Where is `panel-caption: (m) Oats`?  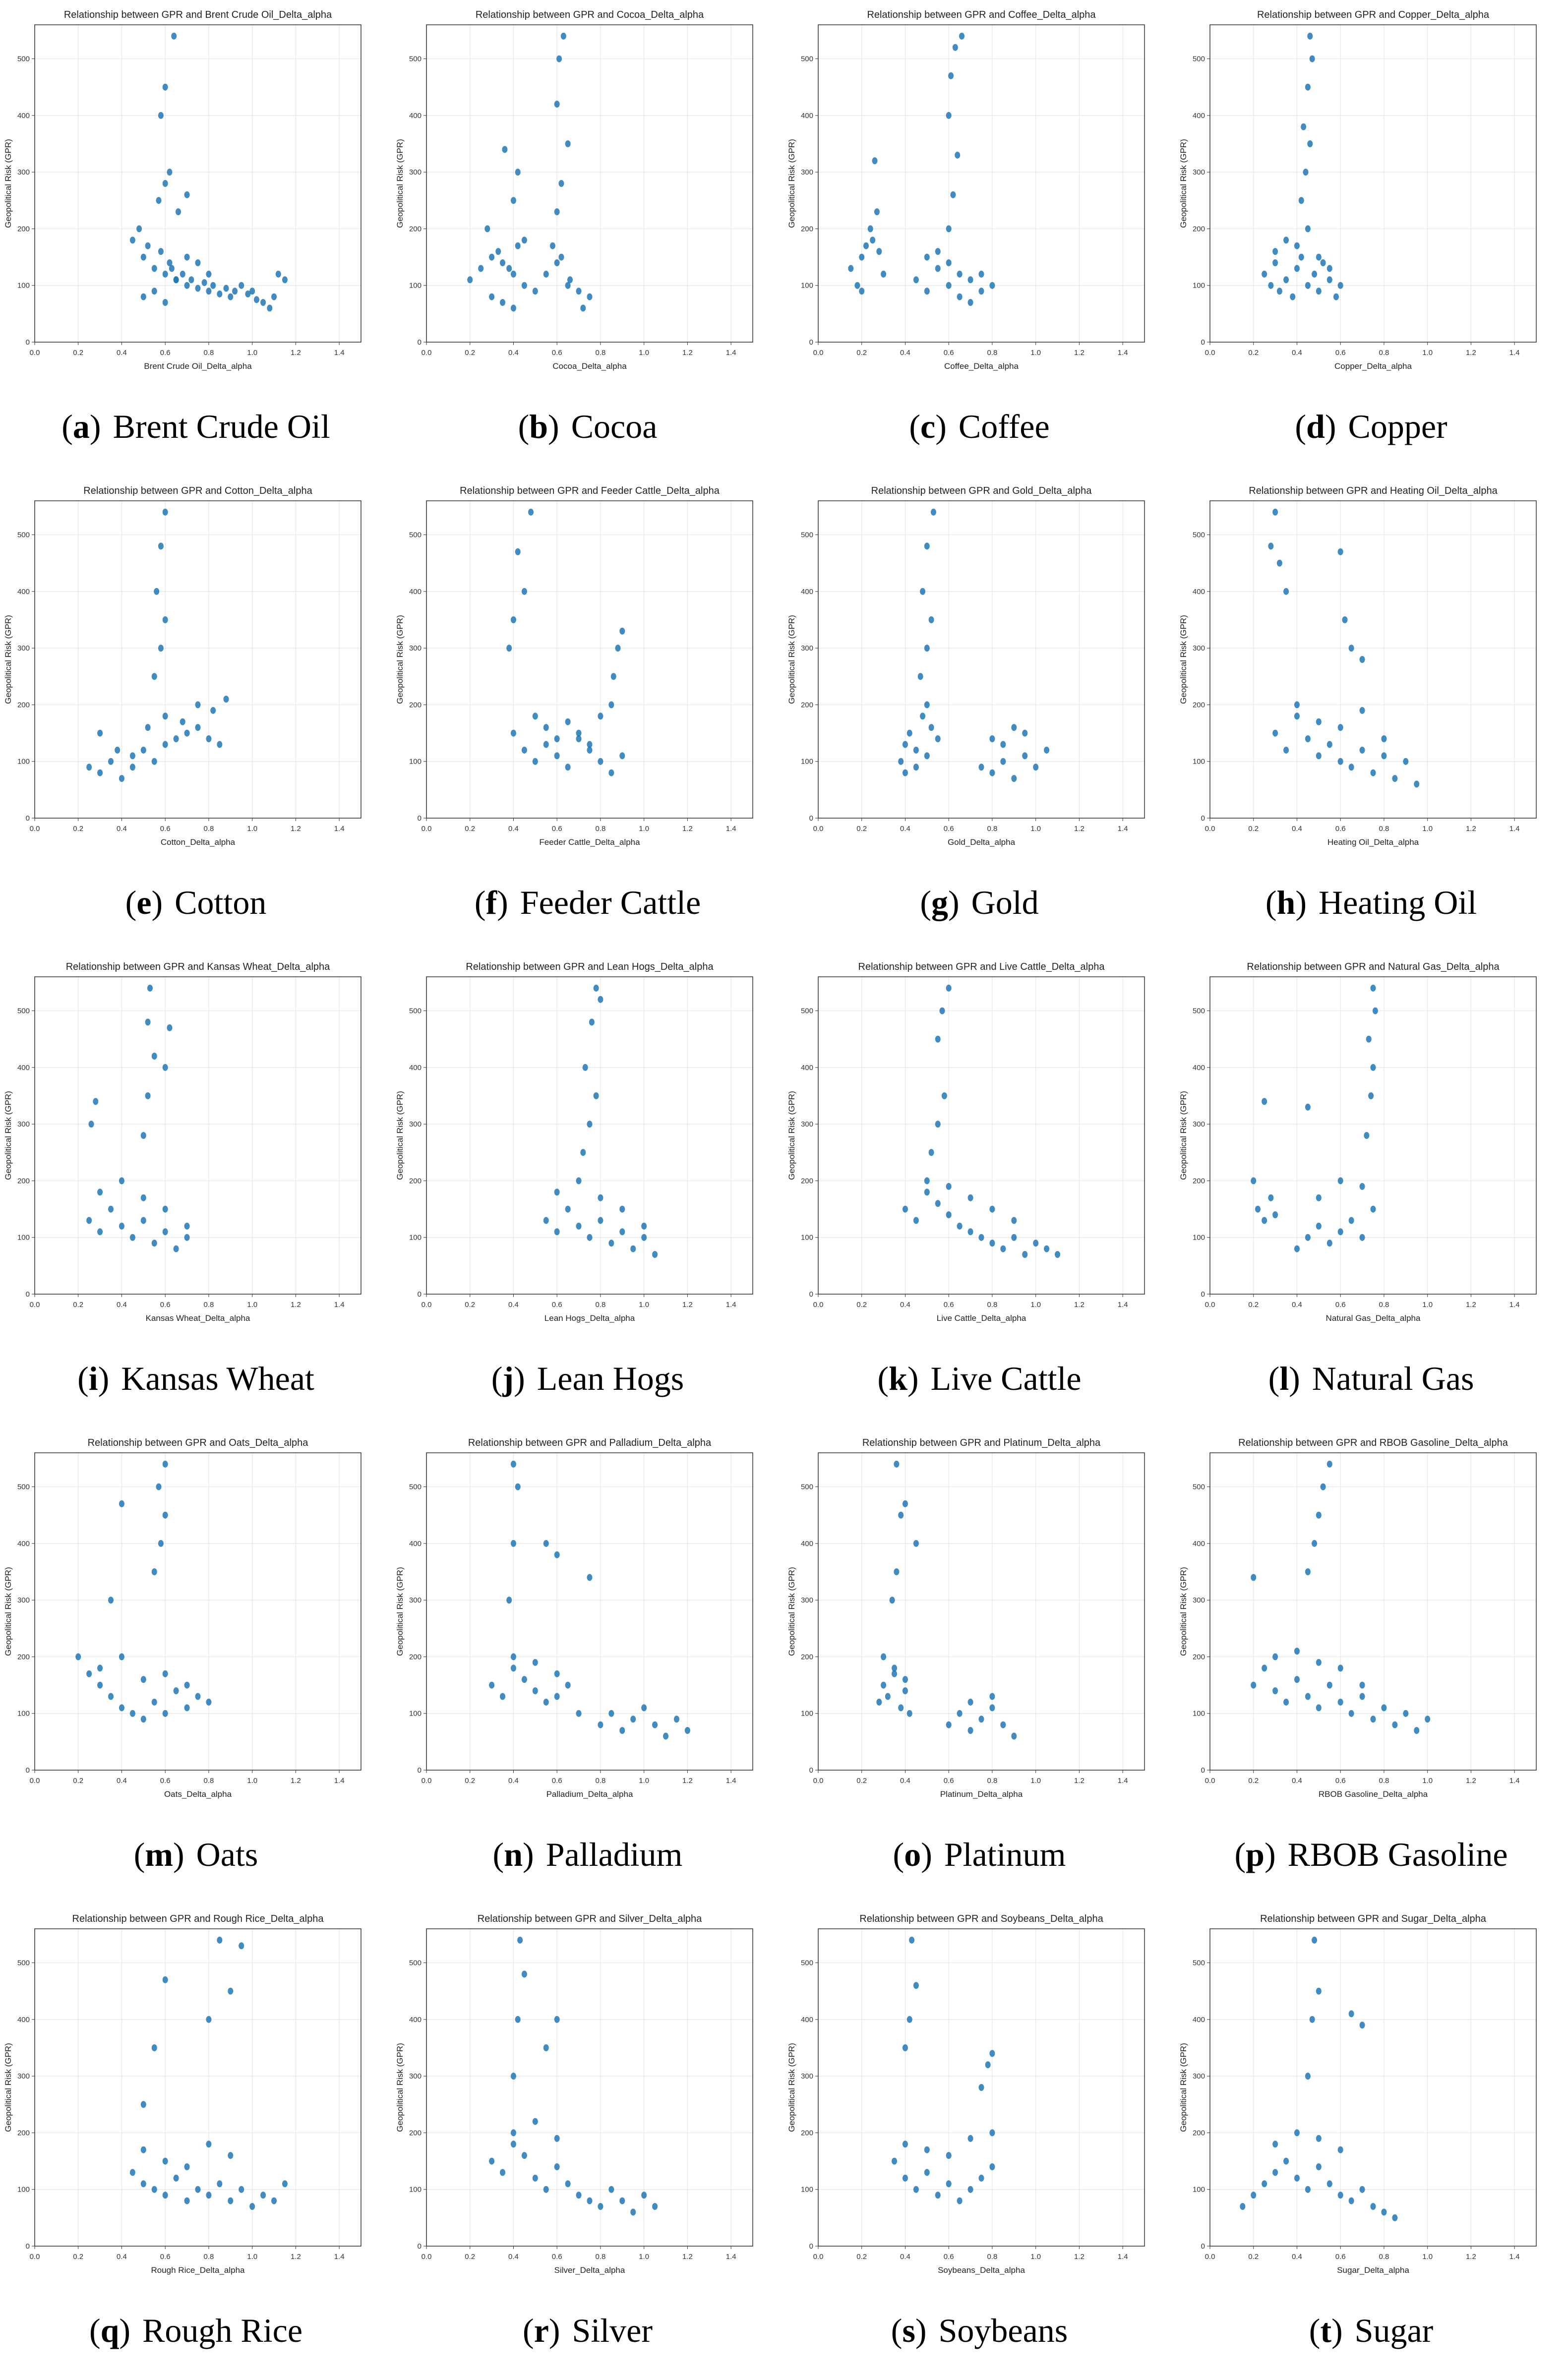 panel-caption: (m) Oats is located at coordinates (196, 1854).